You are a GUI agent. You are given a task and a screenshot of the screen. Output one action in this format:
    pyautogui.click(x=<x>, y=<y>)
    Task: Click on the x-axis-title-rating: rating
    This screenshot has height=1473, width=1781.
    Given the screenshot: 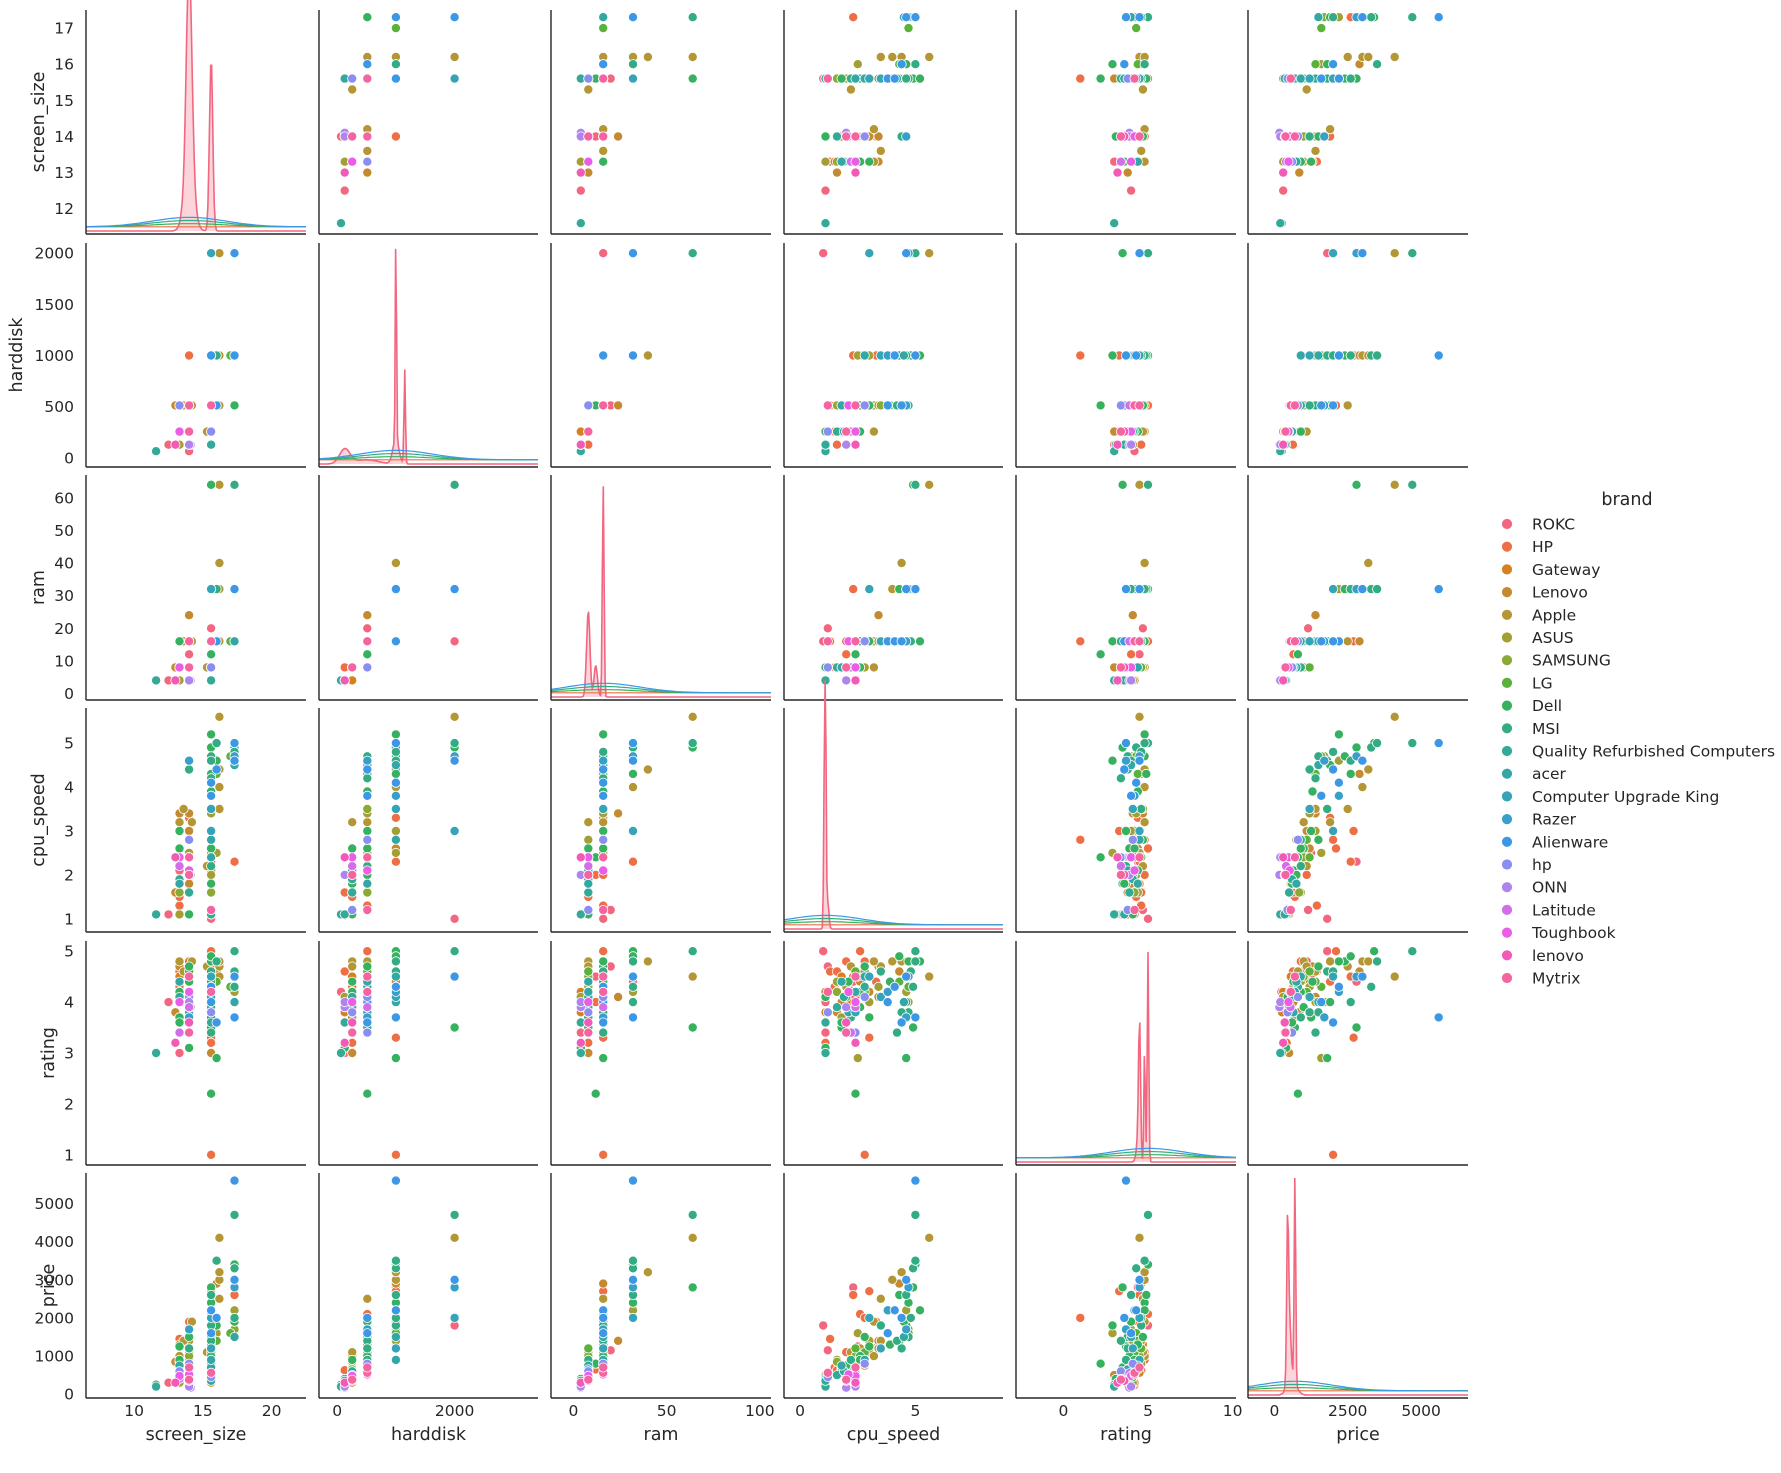 What is the action you would take?
    pyautogui.click(x=1126, y=1435)
    